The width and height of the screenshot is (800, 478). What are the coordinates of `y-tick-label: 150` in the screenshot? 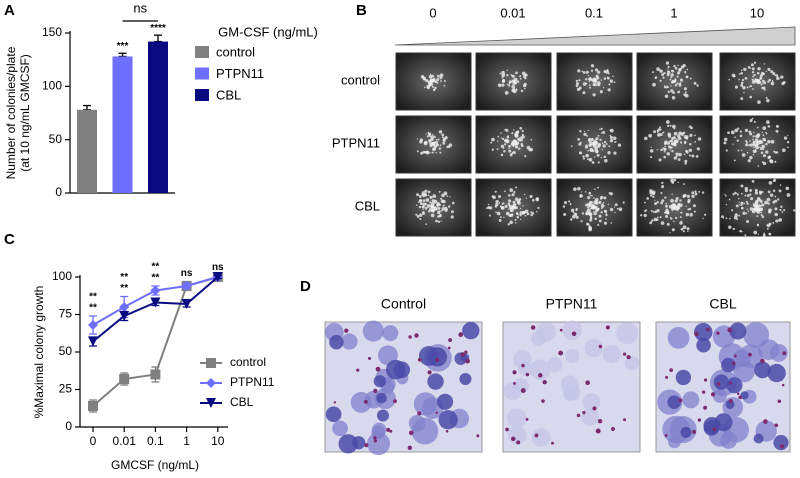 It's located at (52, 32).